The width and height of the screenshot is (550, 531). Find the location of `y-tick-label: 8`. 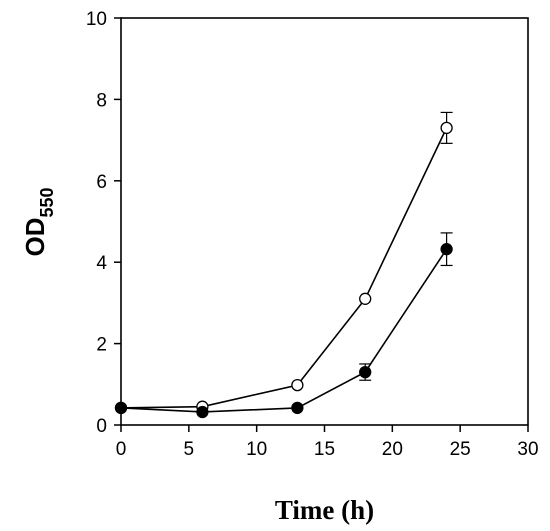

y-tick-label: 8 is located at coordinates (101, 100).